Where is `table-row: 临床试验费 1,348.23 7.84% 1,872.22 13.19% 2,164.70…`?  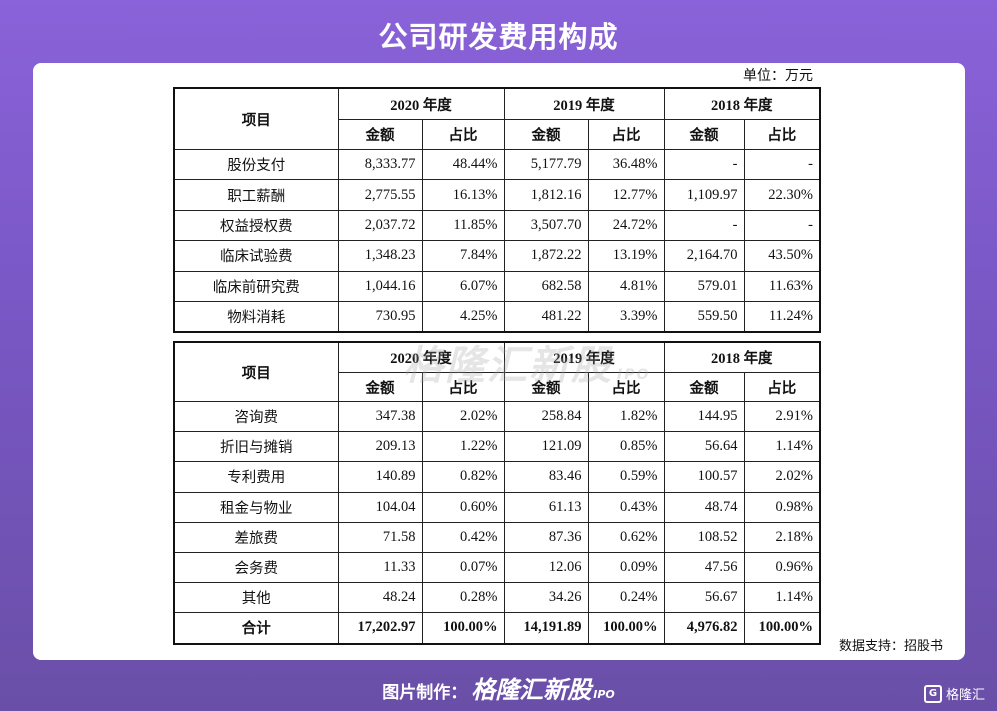
table-row: 临床试验费 1,348.23 7.84% 1,872.22 13.19% 2,164.70… is located at coordinates (497, 256).